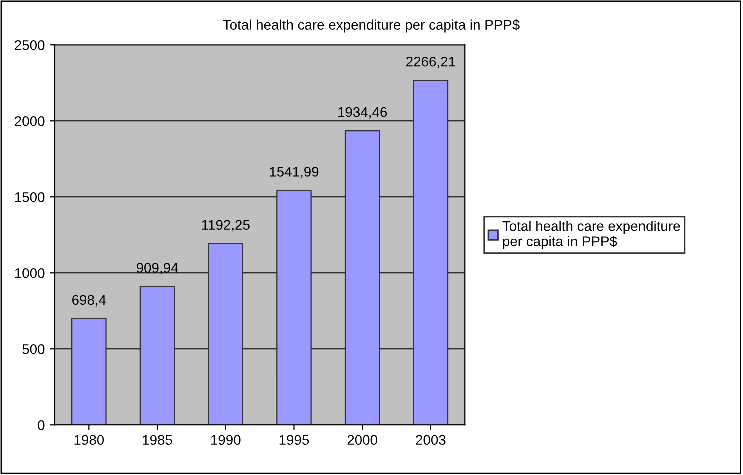 This screenshot has height=475, width=743. What do you see at coordinates (295, 440) in the screenshot?
I see `x-tick-label: 1995` at bounding box center [295, 440].